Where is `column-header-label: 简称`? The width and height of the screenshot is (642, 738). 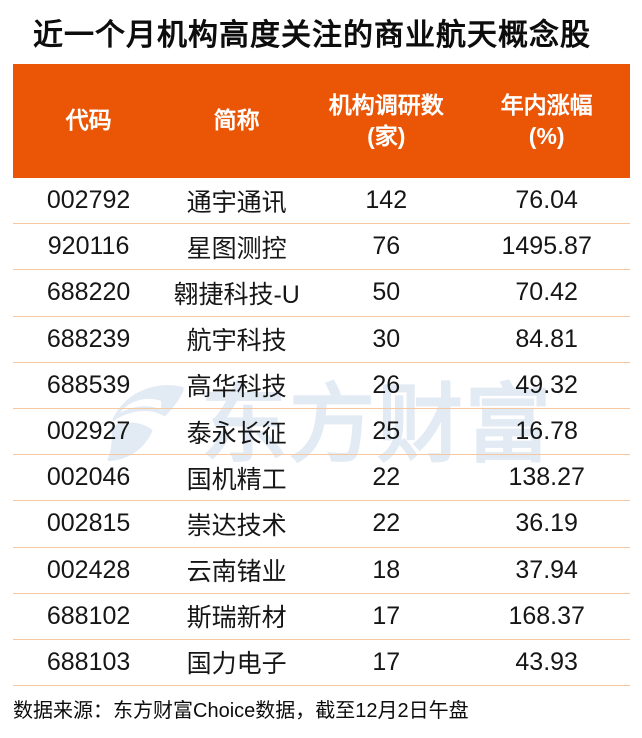
column-header-label: 简称 is located at coordinates (236, 120).